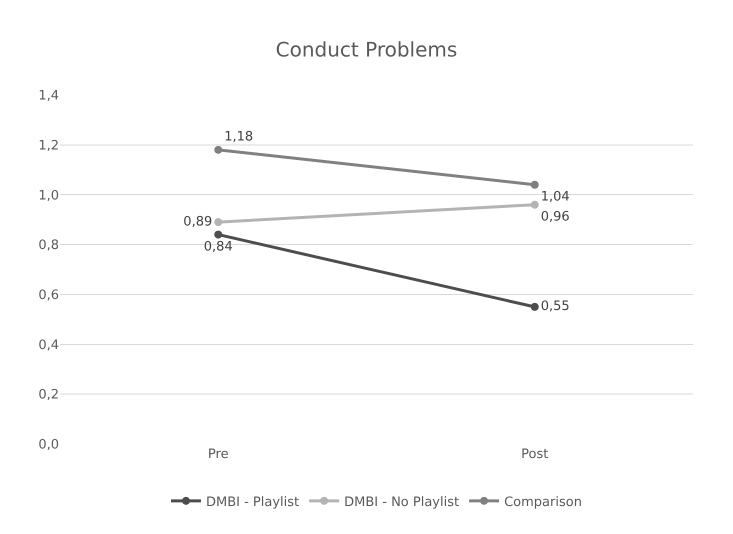 The height and width of the screenshot is (534, 733). Describe the element at coordinates (239, 137) in the screenshot. I see `data-label: 1,18` at that location.